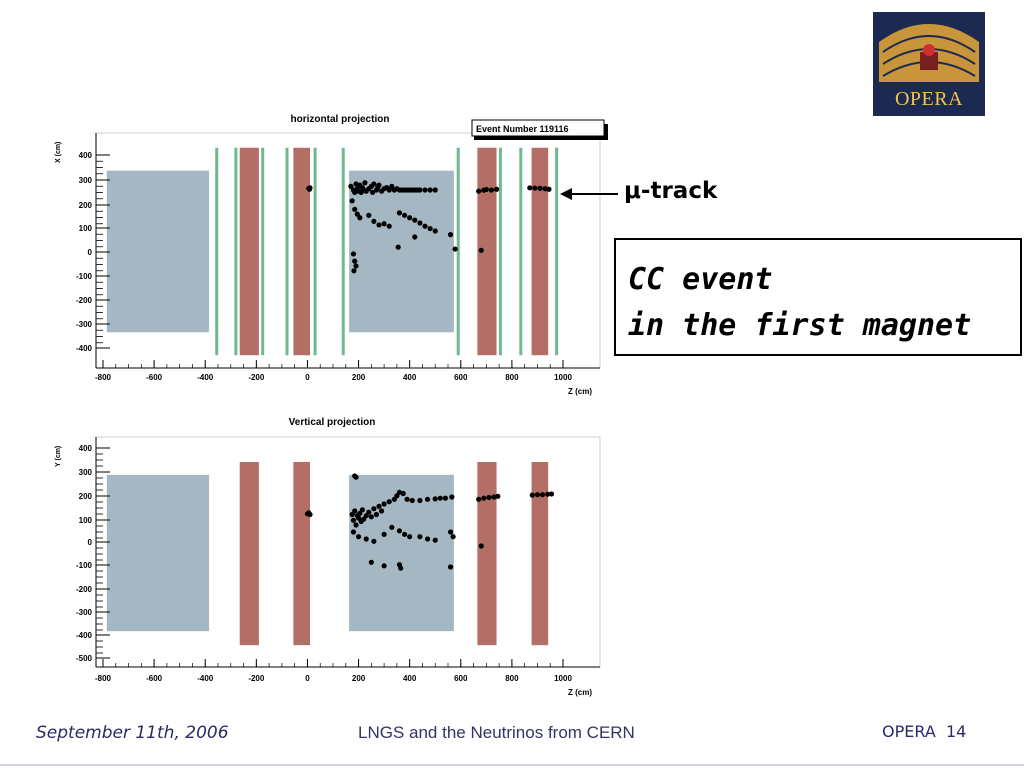  Describe the element at coordinates (496, 732) in the screenshot. I see `footer-title: LNGS and the Neutrinos from CERN` at that location.